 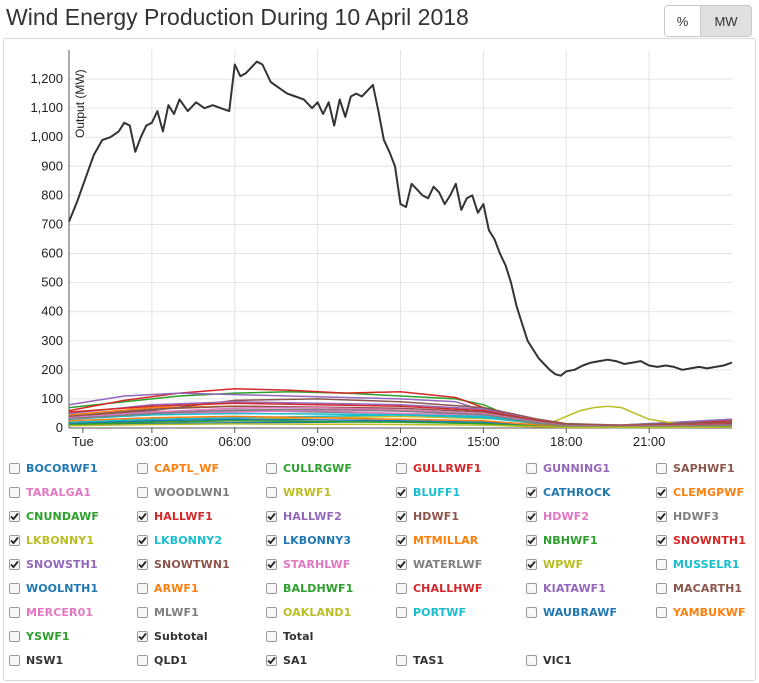 What do you see at coordinates (726, 21) in the screenshot?
I see `mw-toggle-button: MW` at bounding box center [726, 21].